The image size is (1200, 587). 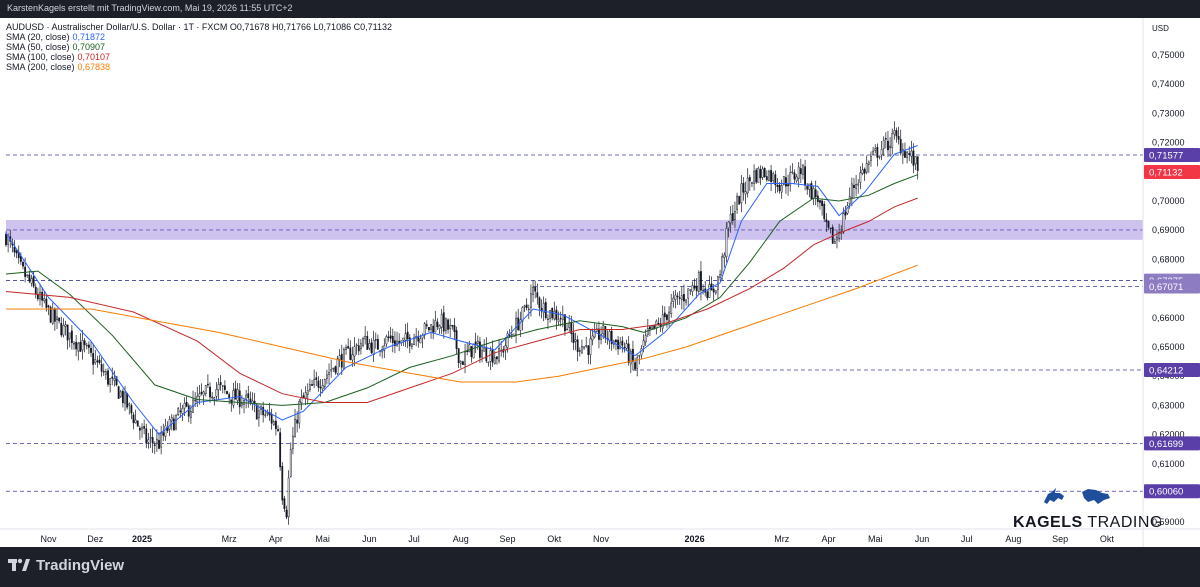 What do you see at coordinates (56, 37) in the screenshot?
I see `sma-20-row: SMA (20, close) 0,71872` at bounding box center [56, 37].